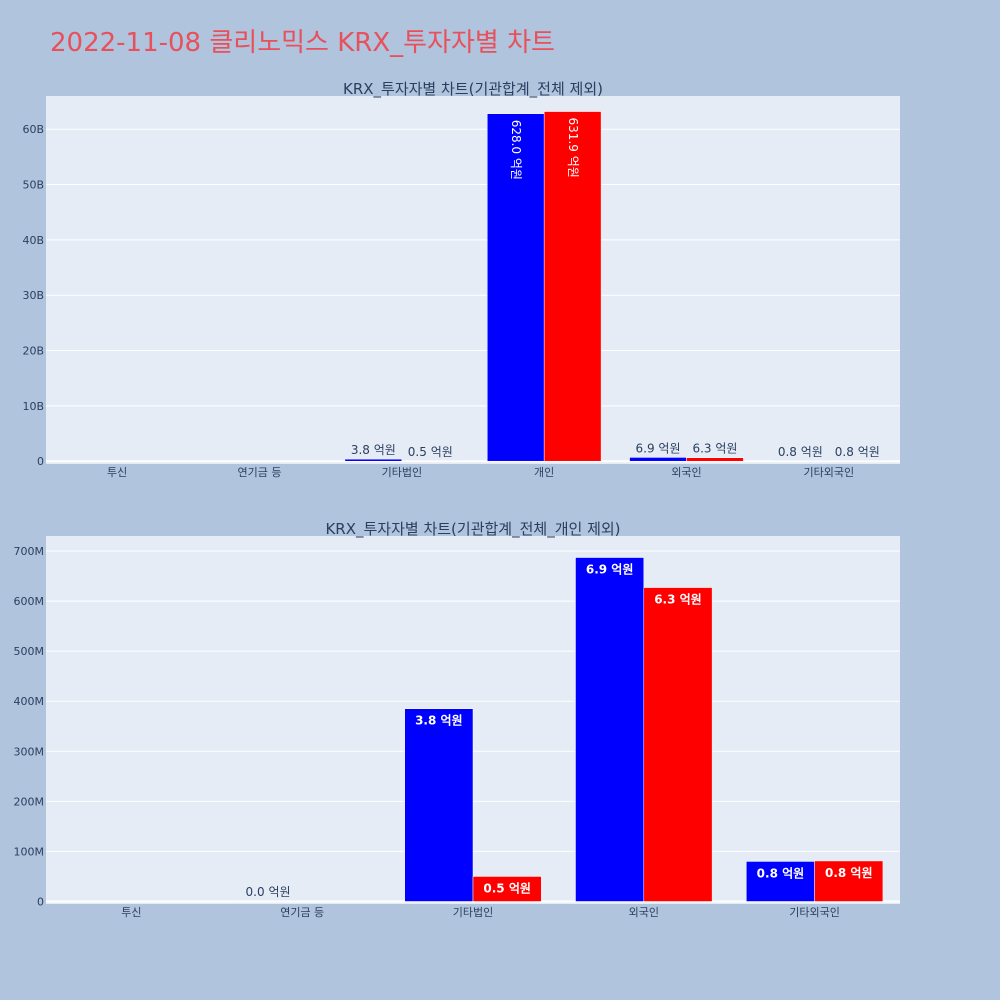 This screenshot has width=1000, height=1000. I want to click on y-tick-label: 20B, so click(33, 351).